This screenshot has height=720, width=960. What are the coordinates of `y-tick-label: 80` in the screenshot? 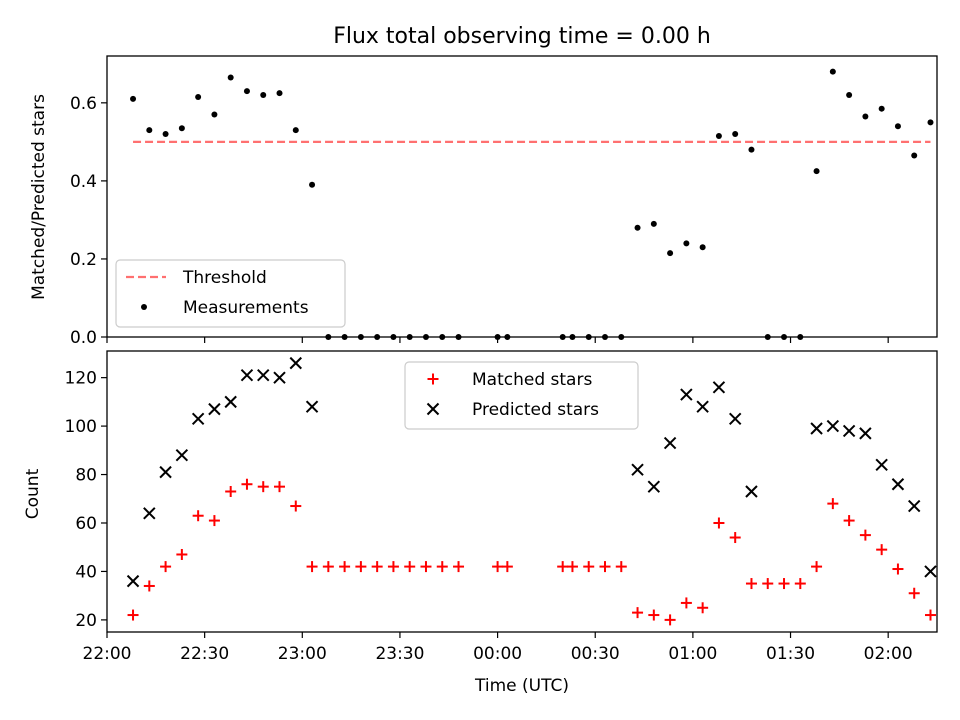 It's located at (86, 476).